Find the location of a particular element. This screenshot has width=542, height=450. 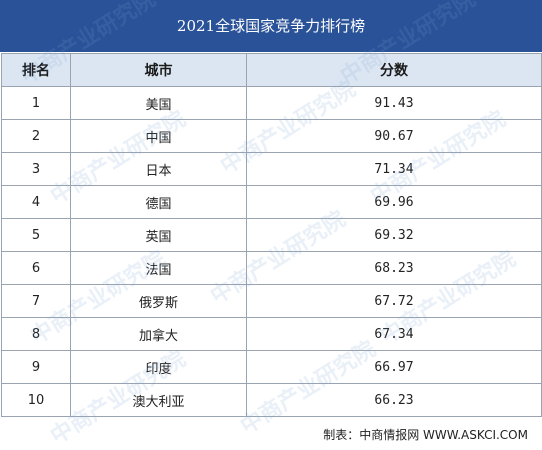

city-cell: 德国 is located at coordinates (158, 202).